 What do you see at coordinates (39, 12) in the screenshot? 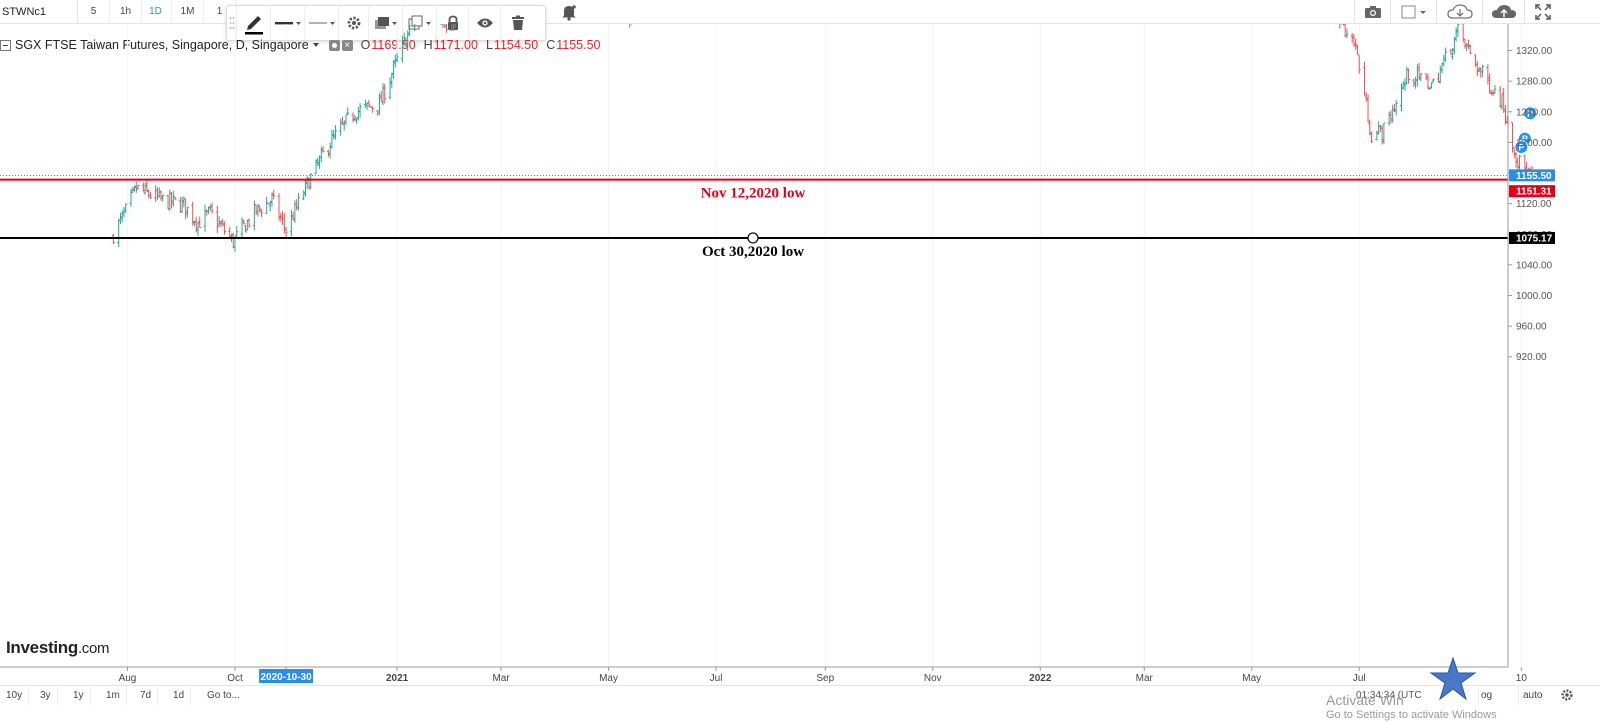
I see `symbol-field: STWNc1` at bounding box center [39, 12].